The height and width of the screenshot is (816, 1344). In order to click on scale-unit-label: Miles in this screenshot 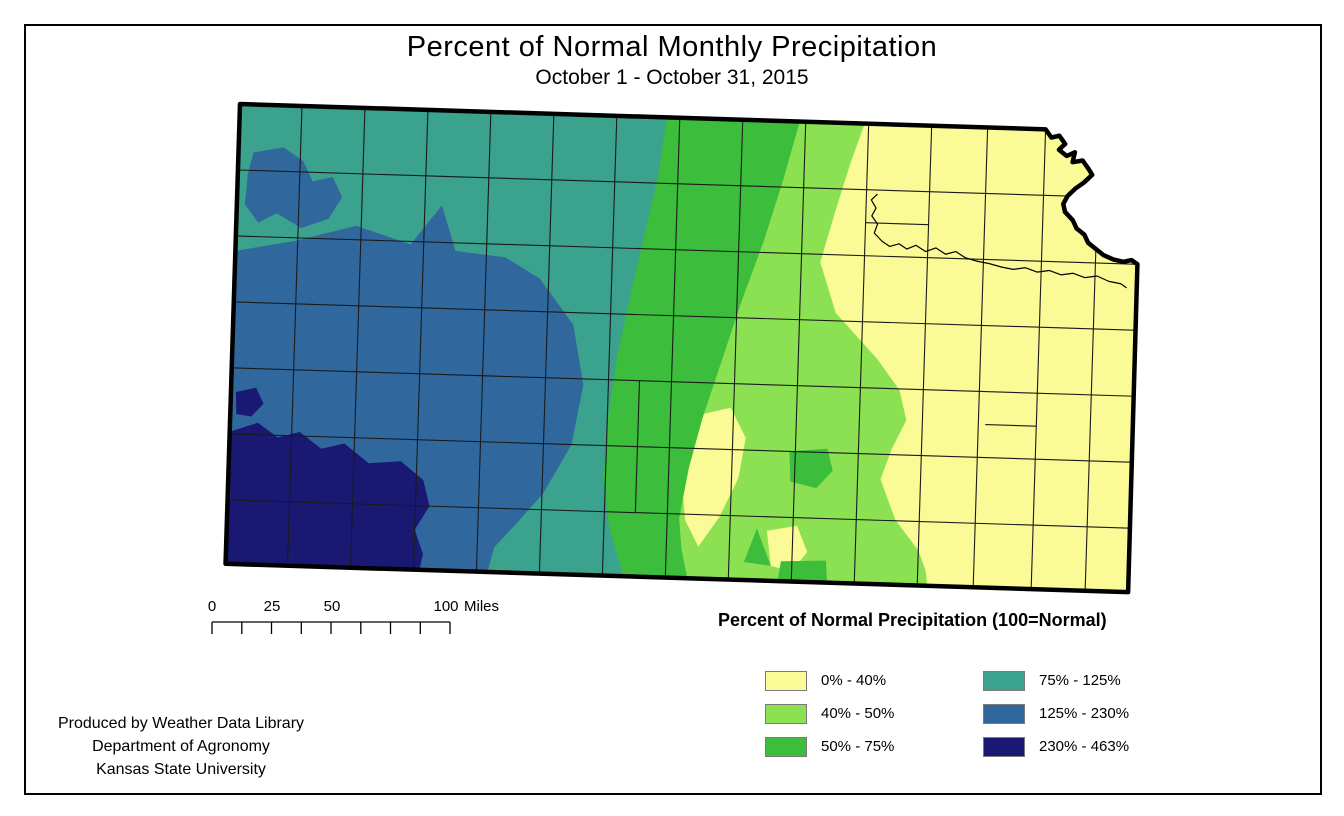, I will do `click(482, 606)`.